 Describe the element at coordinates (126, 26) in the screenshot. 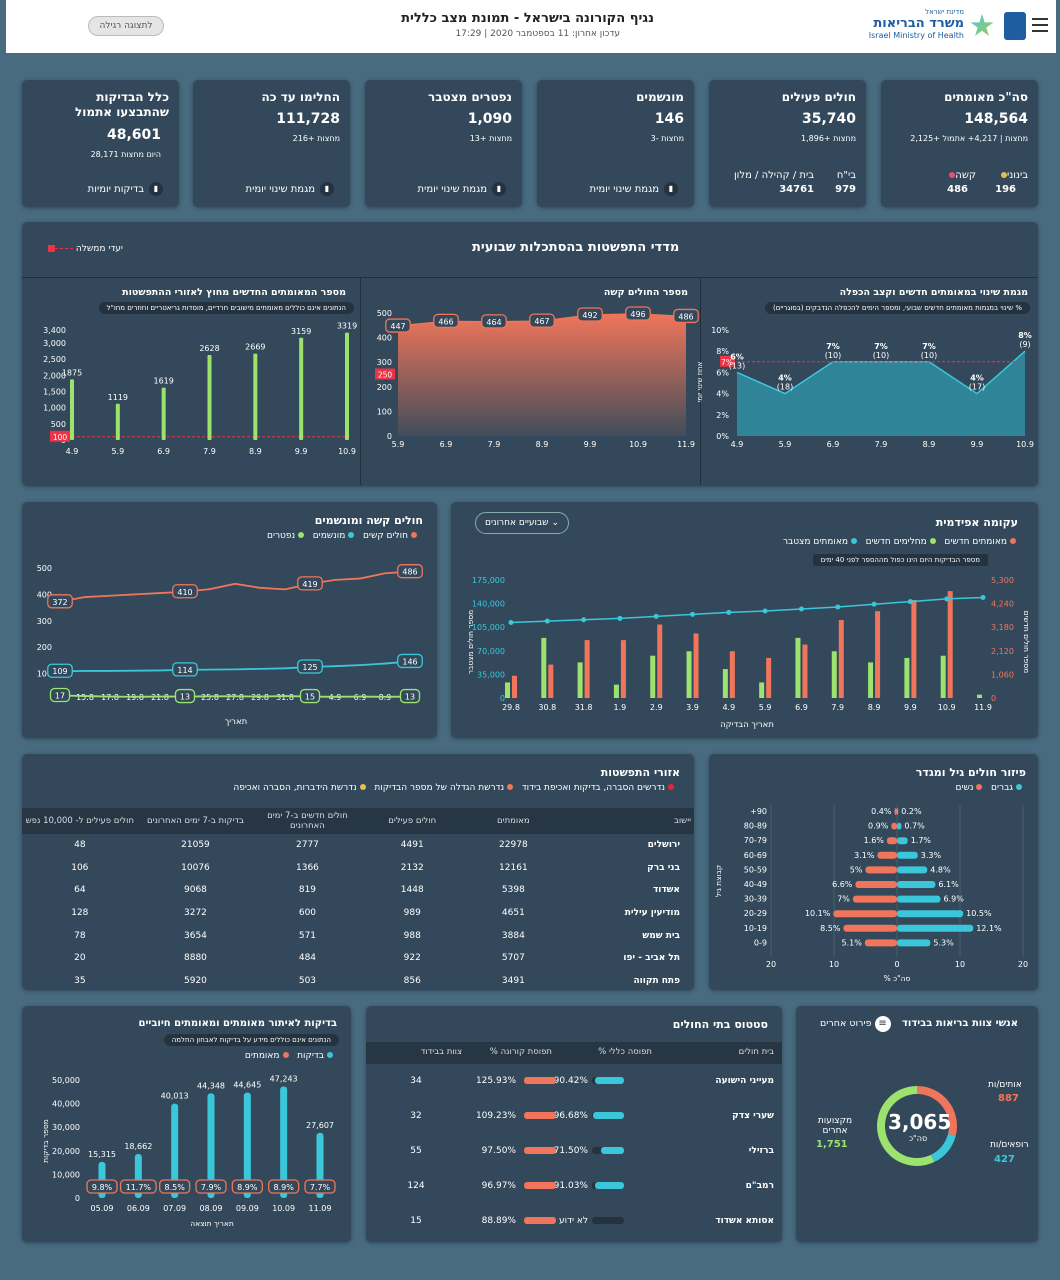

I see `regular-view-button: לתצוגה רגילה` at that location.